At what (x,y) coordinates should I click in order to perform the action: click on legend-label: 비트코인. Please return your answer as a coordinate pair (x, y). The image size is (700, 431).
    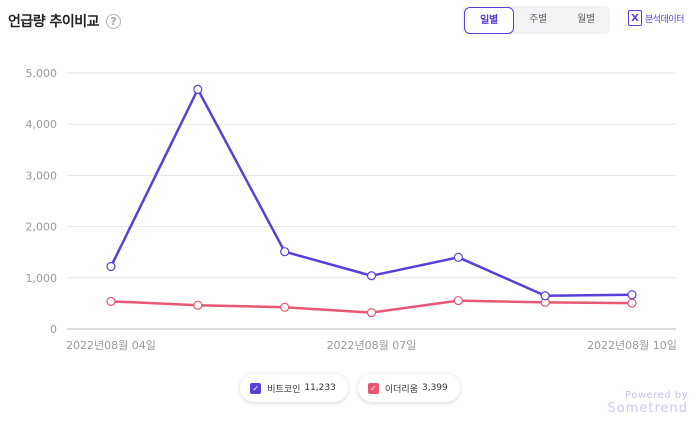
    Looking at the image, I should click on (284, 389).